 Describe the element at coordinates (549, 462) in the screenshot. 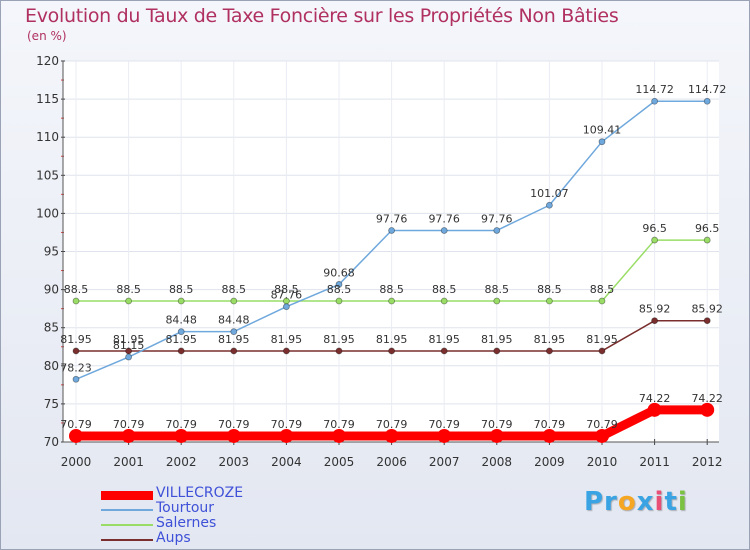

I see `x-tick-label: 2009` at that location.